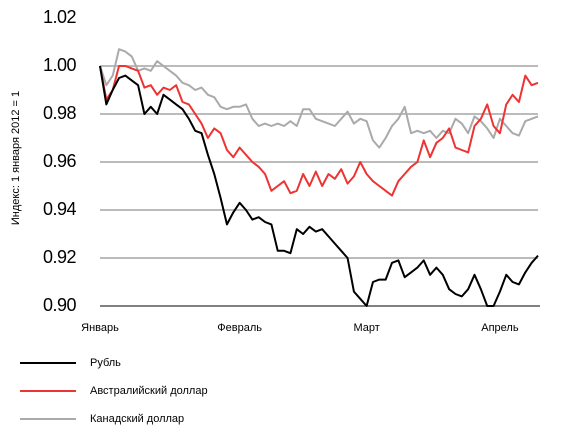  Describe the element at coordinates (60, 113) in the screenshot. I see `y-tick-label: 0.98` at that location.